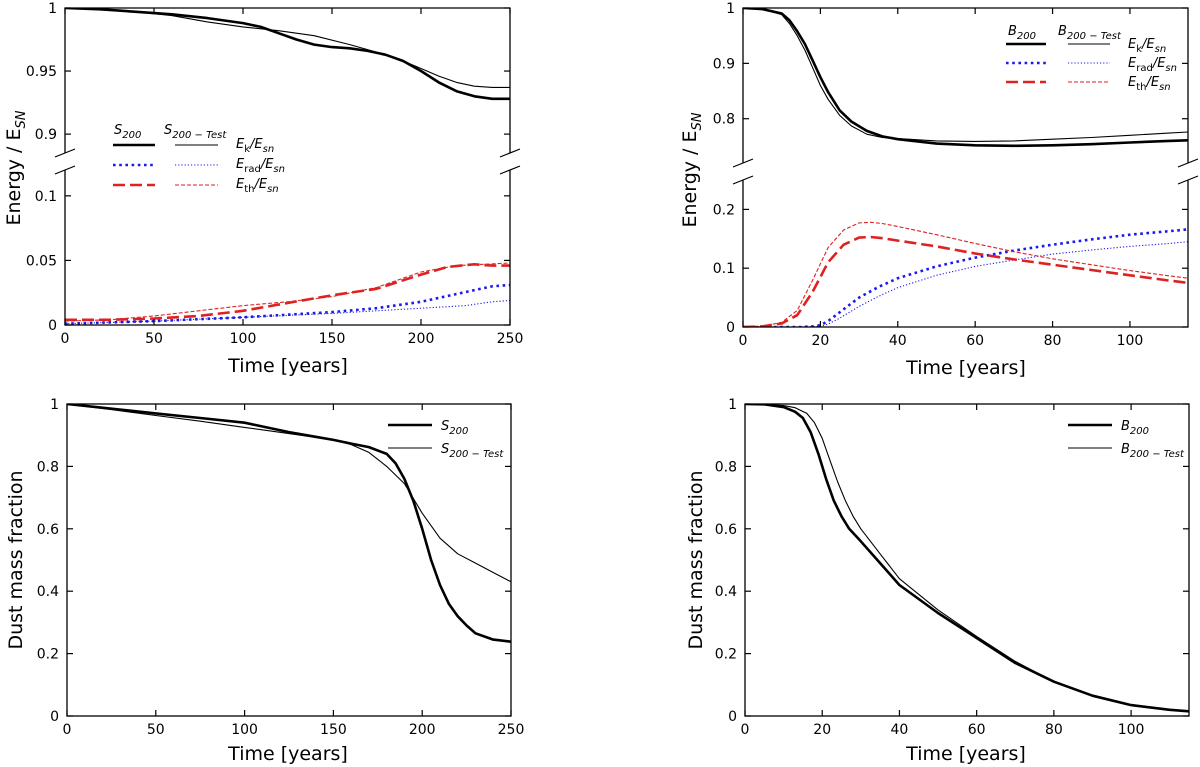 The width and height of the screenshot is (1200, 767). What do you see at coordinates (41, 72) in the screenshot?
I see `y-tick-label: 0.95` at bounding box center [41, 72].